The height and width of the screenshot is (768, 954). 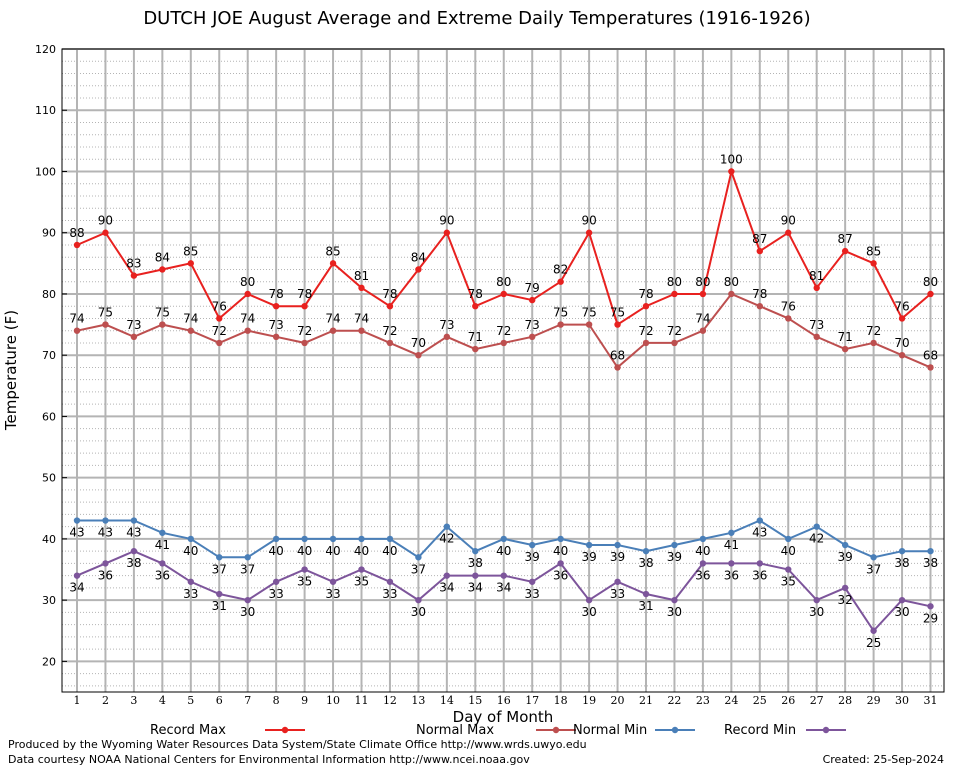 What do you see at coordinates (560, 575) in the screenshot?
I see `data-label: 36` at bounding box center [560, 575].